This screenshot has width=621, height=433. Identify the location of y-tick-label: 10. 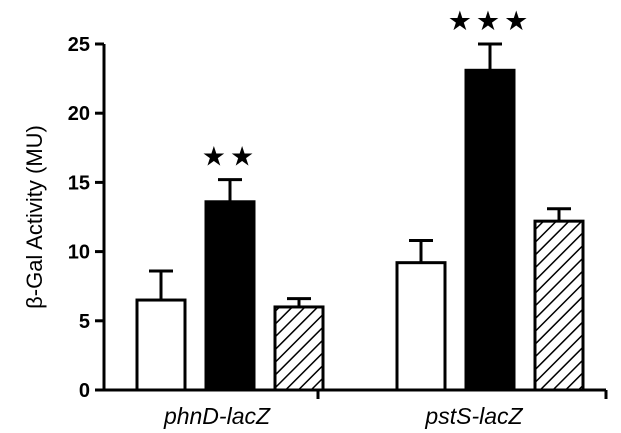
(79, 253).